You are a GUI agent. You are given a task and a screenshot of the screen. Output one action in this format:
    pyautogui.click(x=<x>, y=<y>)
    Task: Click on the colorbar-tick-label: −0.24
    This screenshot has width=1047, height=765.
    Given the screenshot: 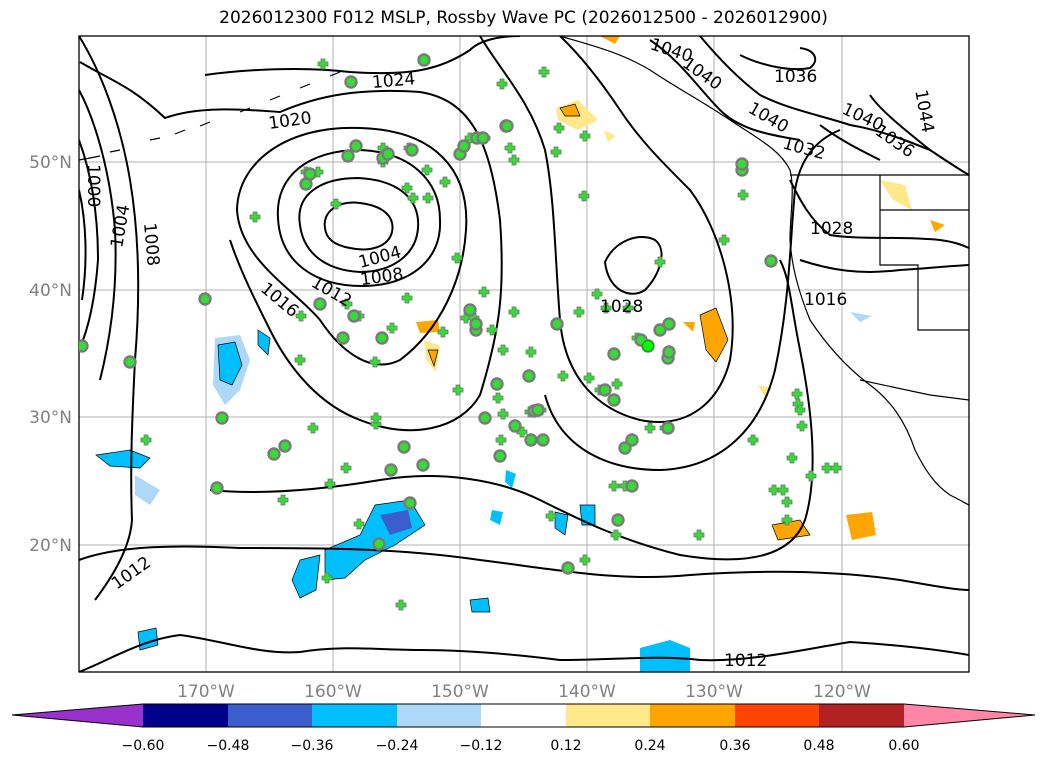 What is the action you would take?
    pyautogui.click(x=397, y=746)
    